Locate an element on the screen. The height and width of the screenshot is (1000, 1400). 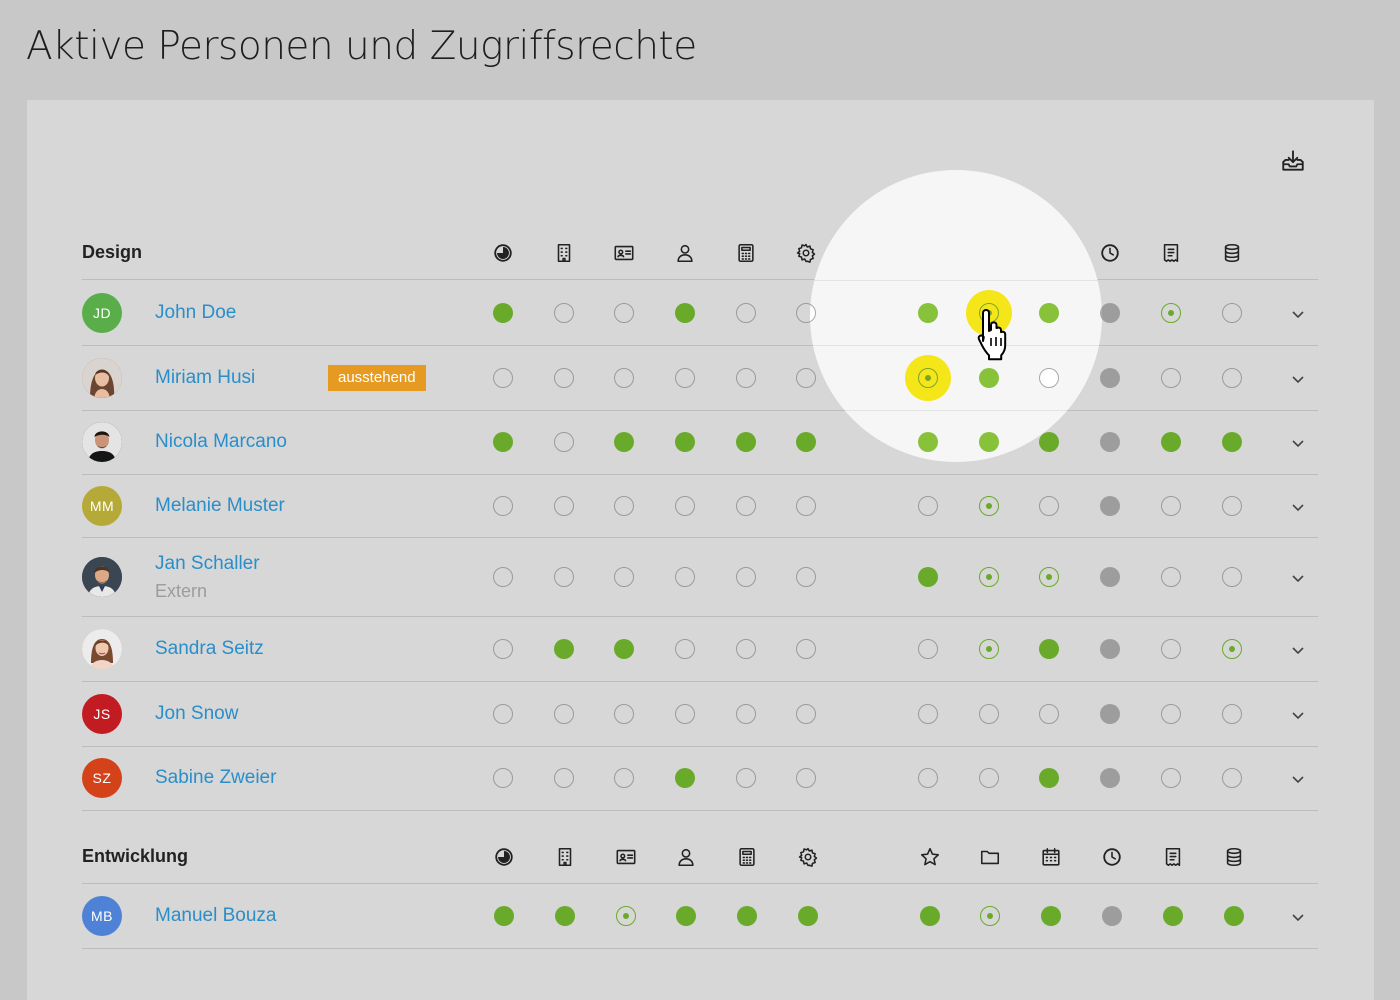
person-name-link: Melanie Muster is located at coordinates (220, 505).